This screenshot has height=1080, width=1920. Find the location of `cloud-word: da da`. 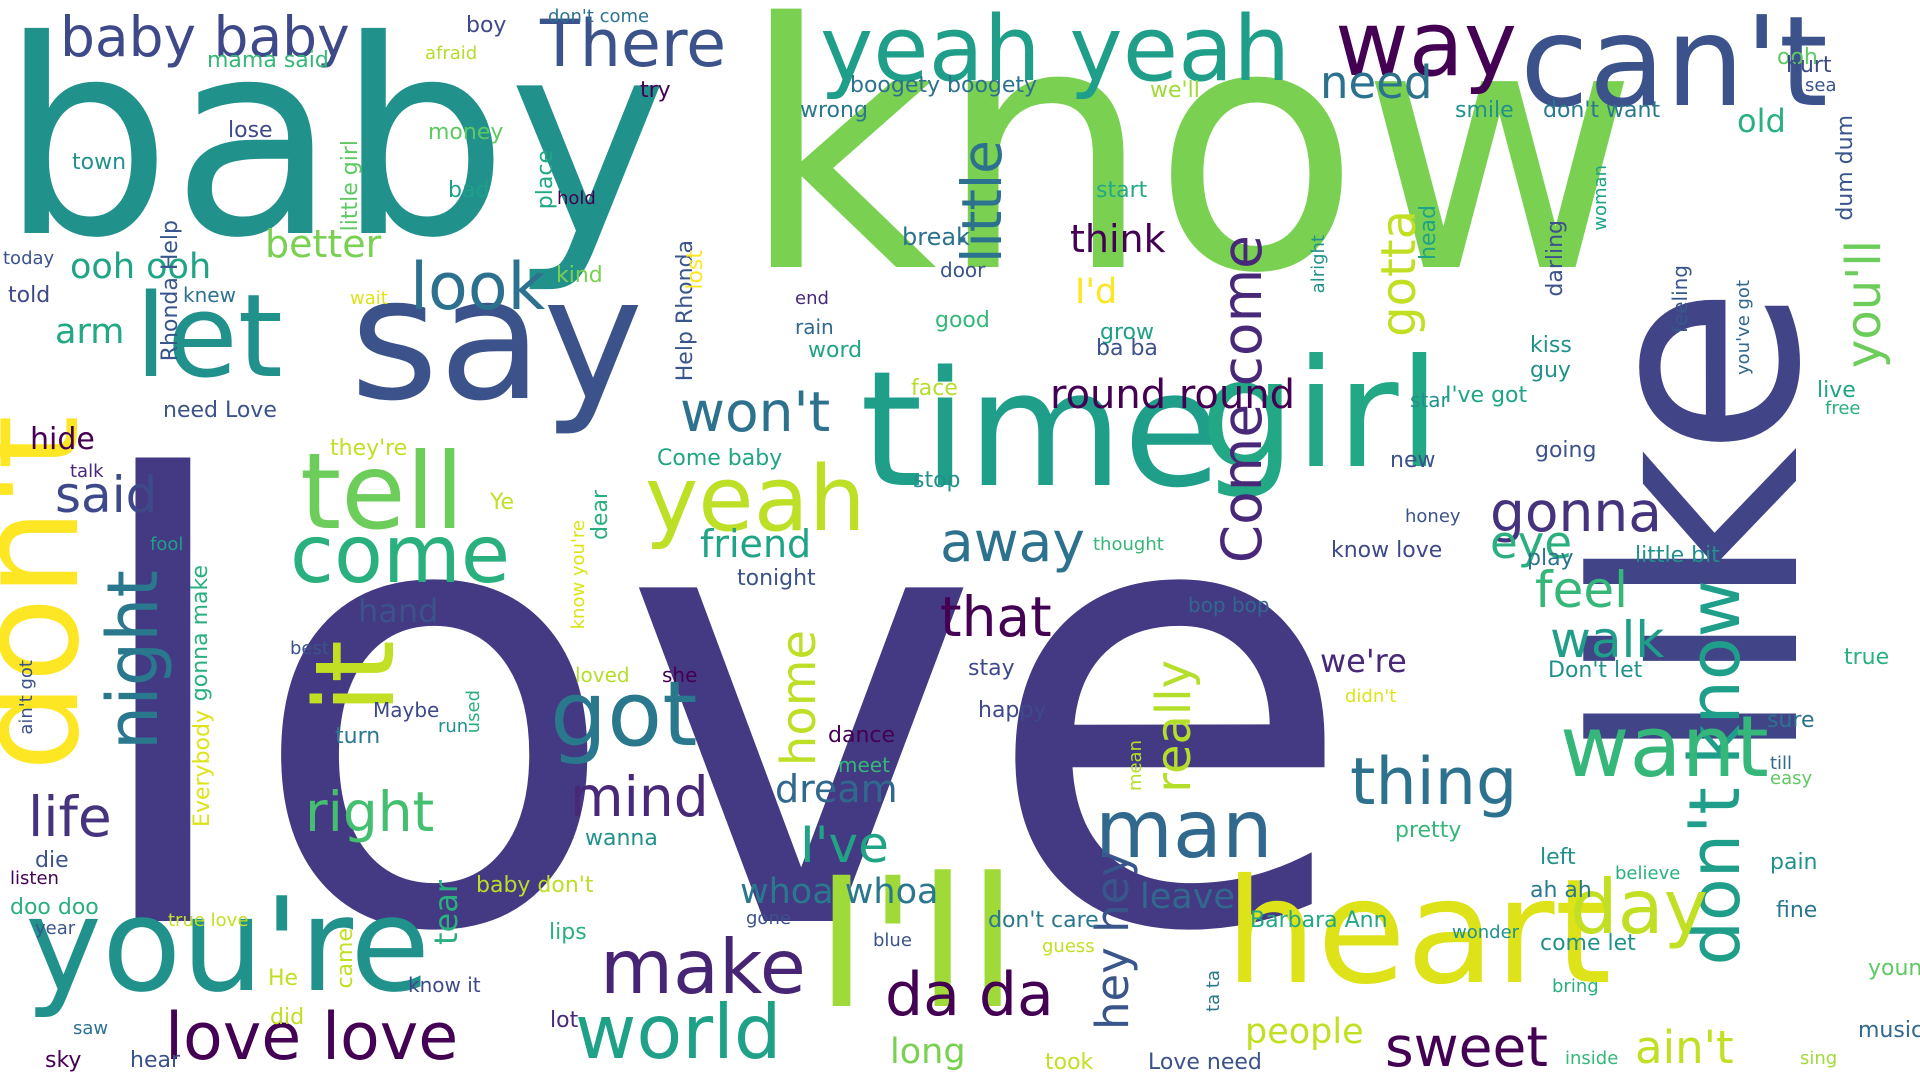

cloud-word: da da is located at coordinates (969, 995).